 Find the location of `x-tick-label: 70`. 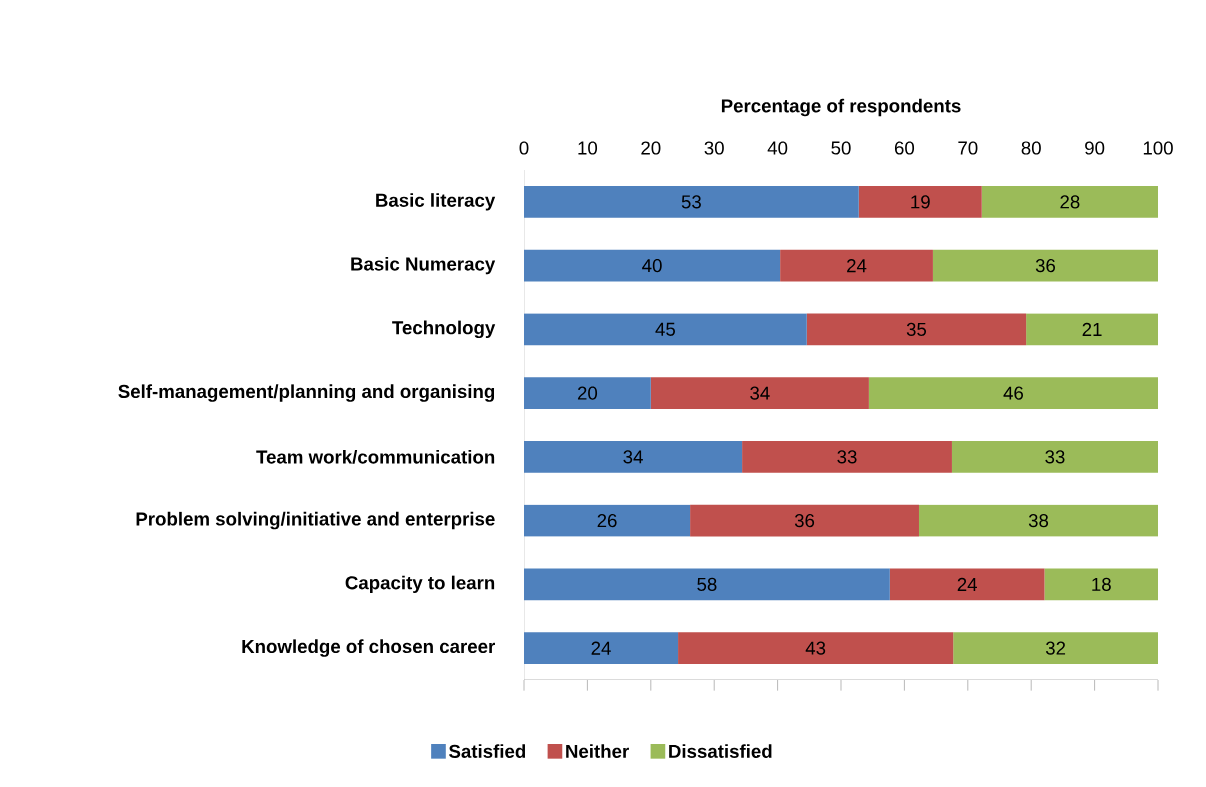

x-tick-label: 70 is located at coordinates (968, 148).